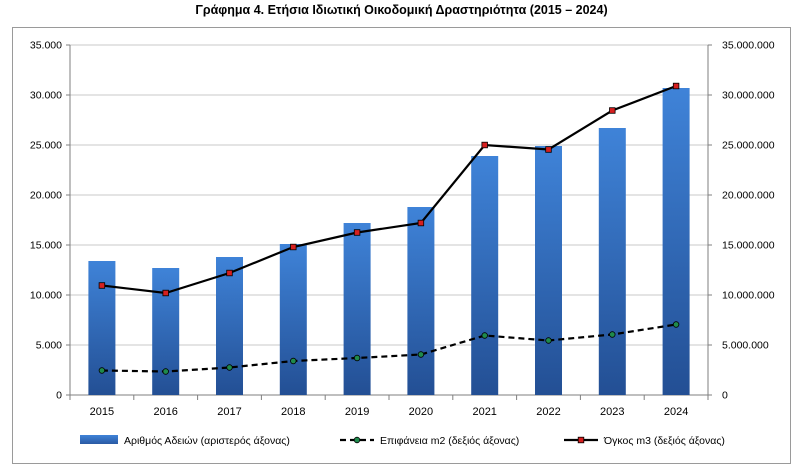  Describe the element at coordinates (389, 348) in the screenshot. I see `line-surface-m2` at that location.